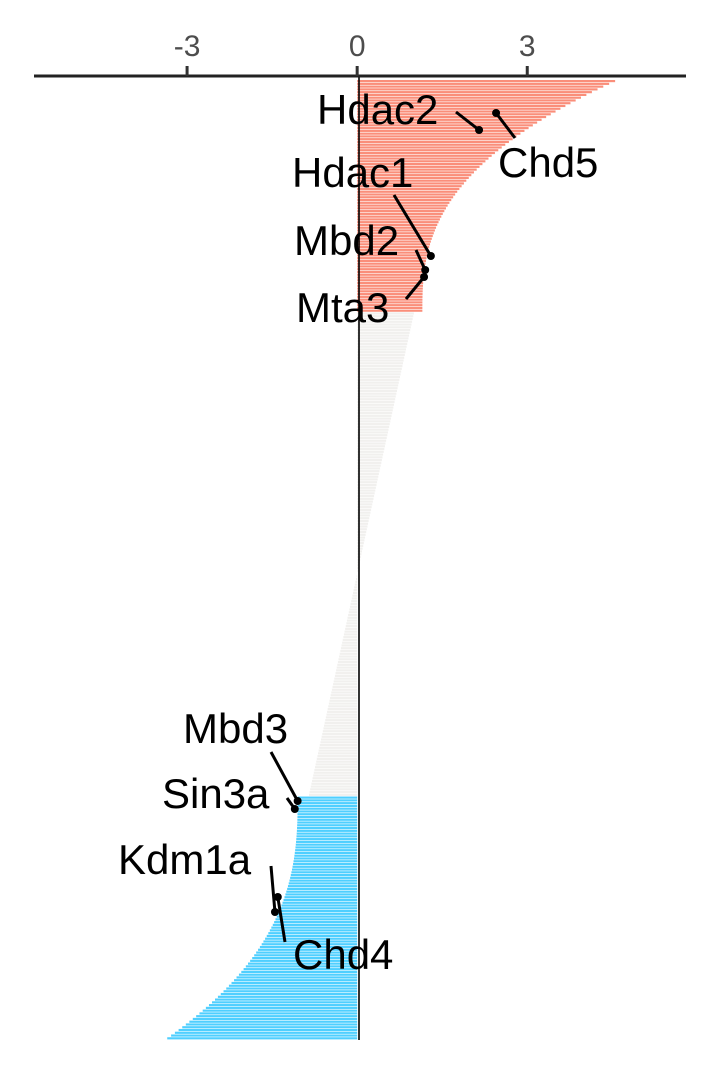  Describe the element at coordinates (548, 162) in the screenshot. I see `annotation-label-chd5: Chd5` at that location.